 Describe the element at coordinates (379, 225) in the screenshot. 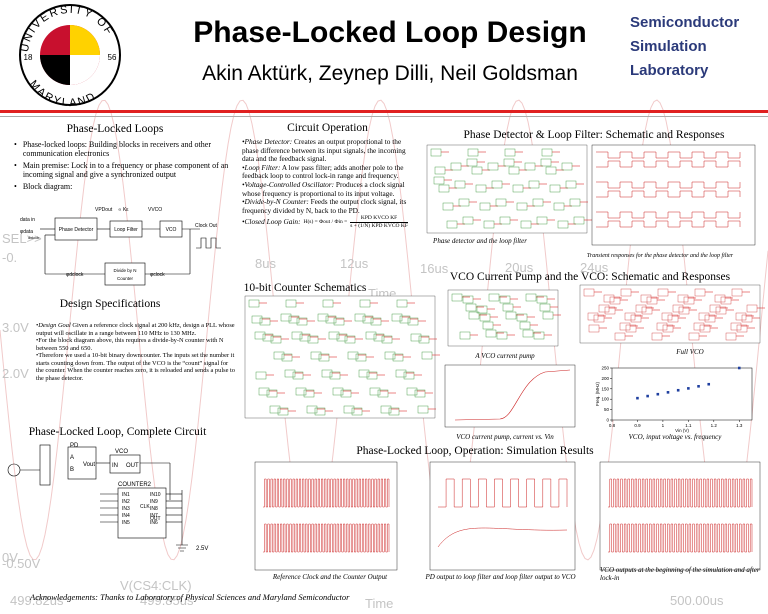

I see `denominator: s + (1/N) KPD KVCO KF` at that location.